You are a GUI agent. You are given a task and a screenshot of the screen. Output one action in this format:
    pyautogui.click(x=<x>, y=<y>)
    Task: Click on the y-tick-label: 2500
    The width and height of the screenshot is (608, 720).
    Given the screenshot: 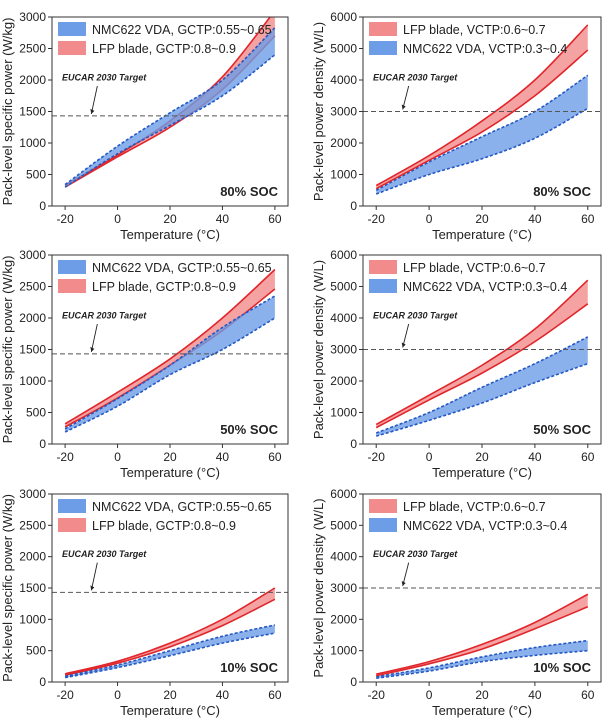 What is the action you would take?
    pyautogui.click(x=32, y=49)
    